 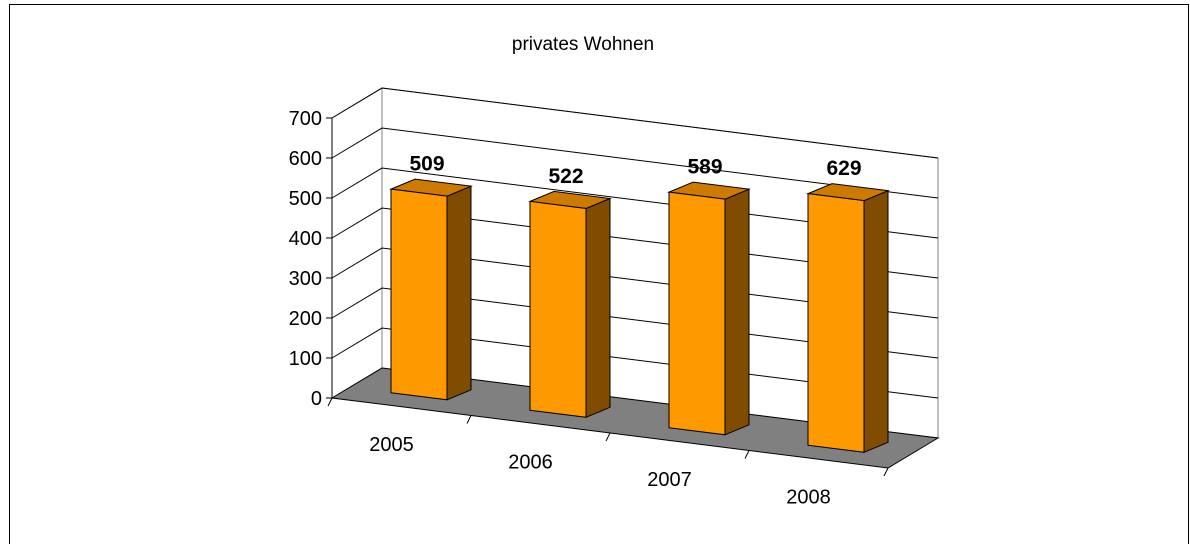 What do you see at coordinates (635, 170) in the screenshot?
I see `data-labels: 509 522 589 629` at bounding box center [635, 170].